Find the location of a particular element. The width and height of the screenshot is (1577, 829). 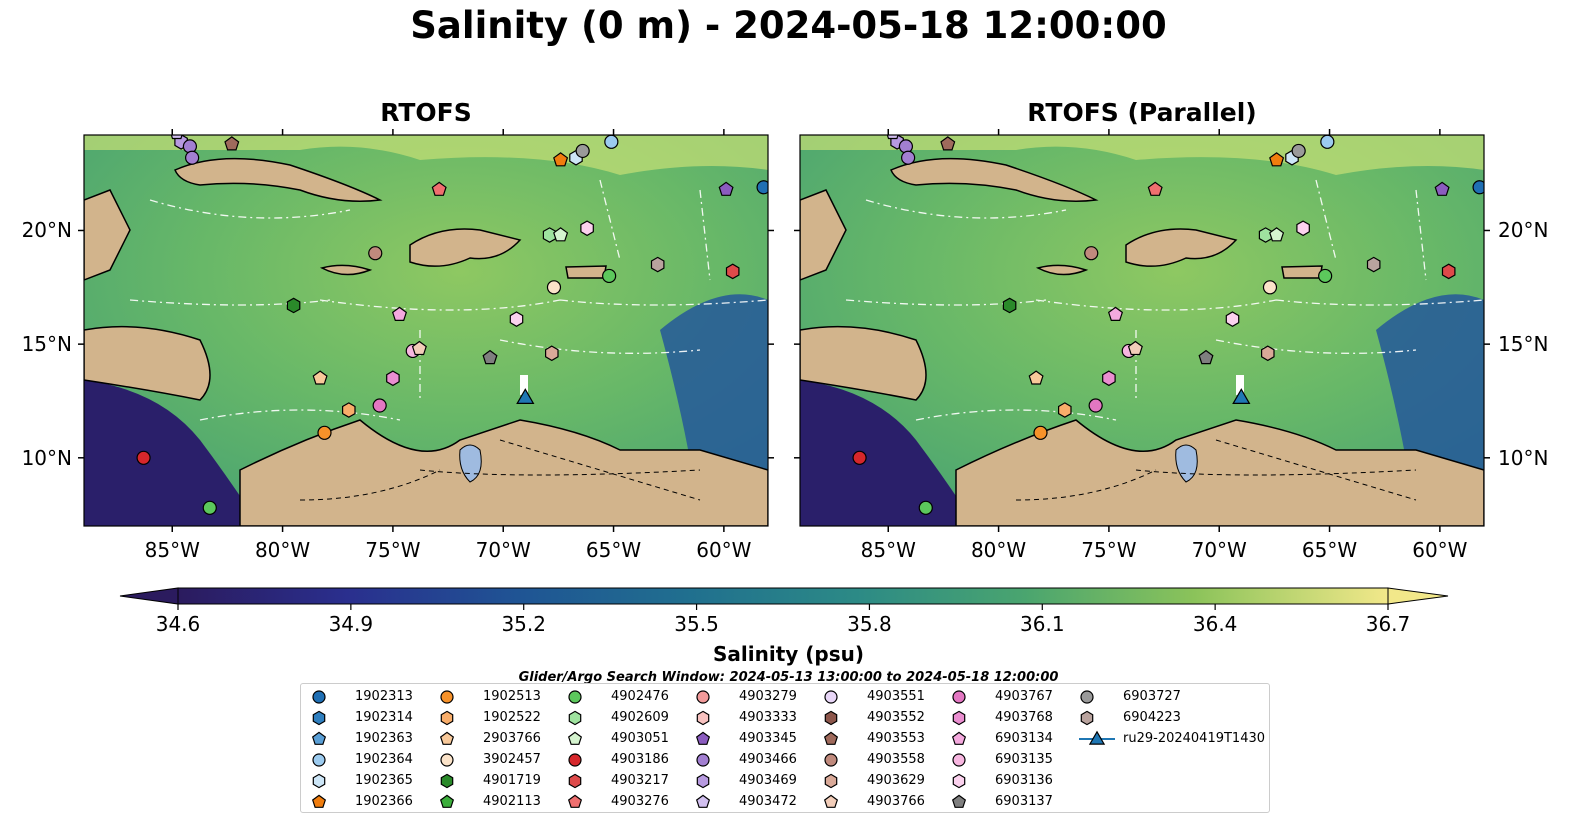

legend-label: 2903766 is located at coordinates (512, 738).